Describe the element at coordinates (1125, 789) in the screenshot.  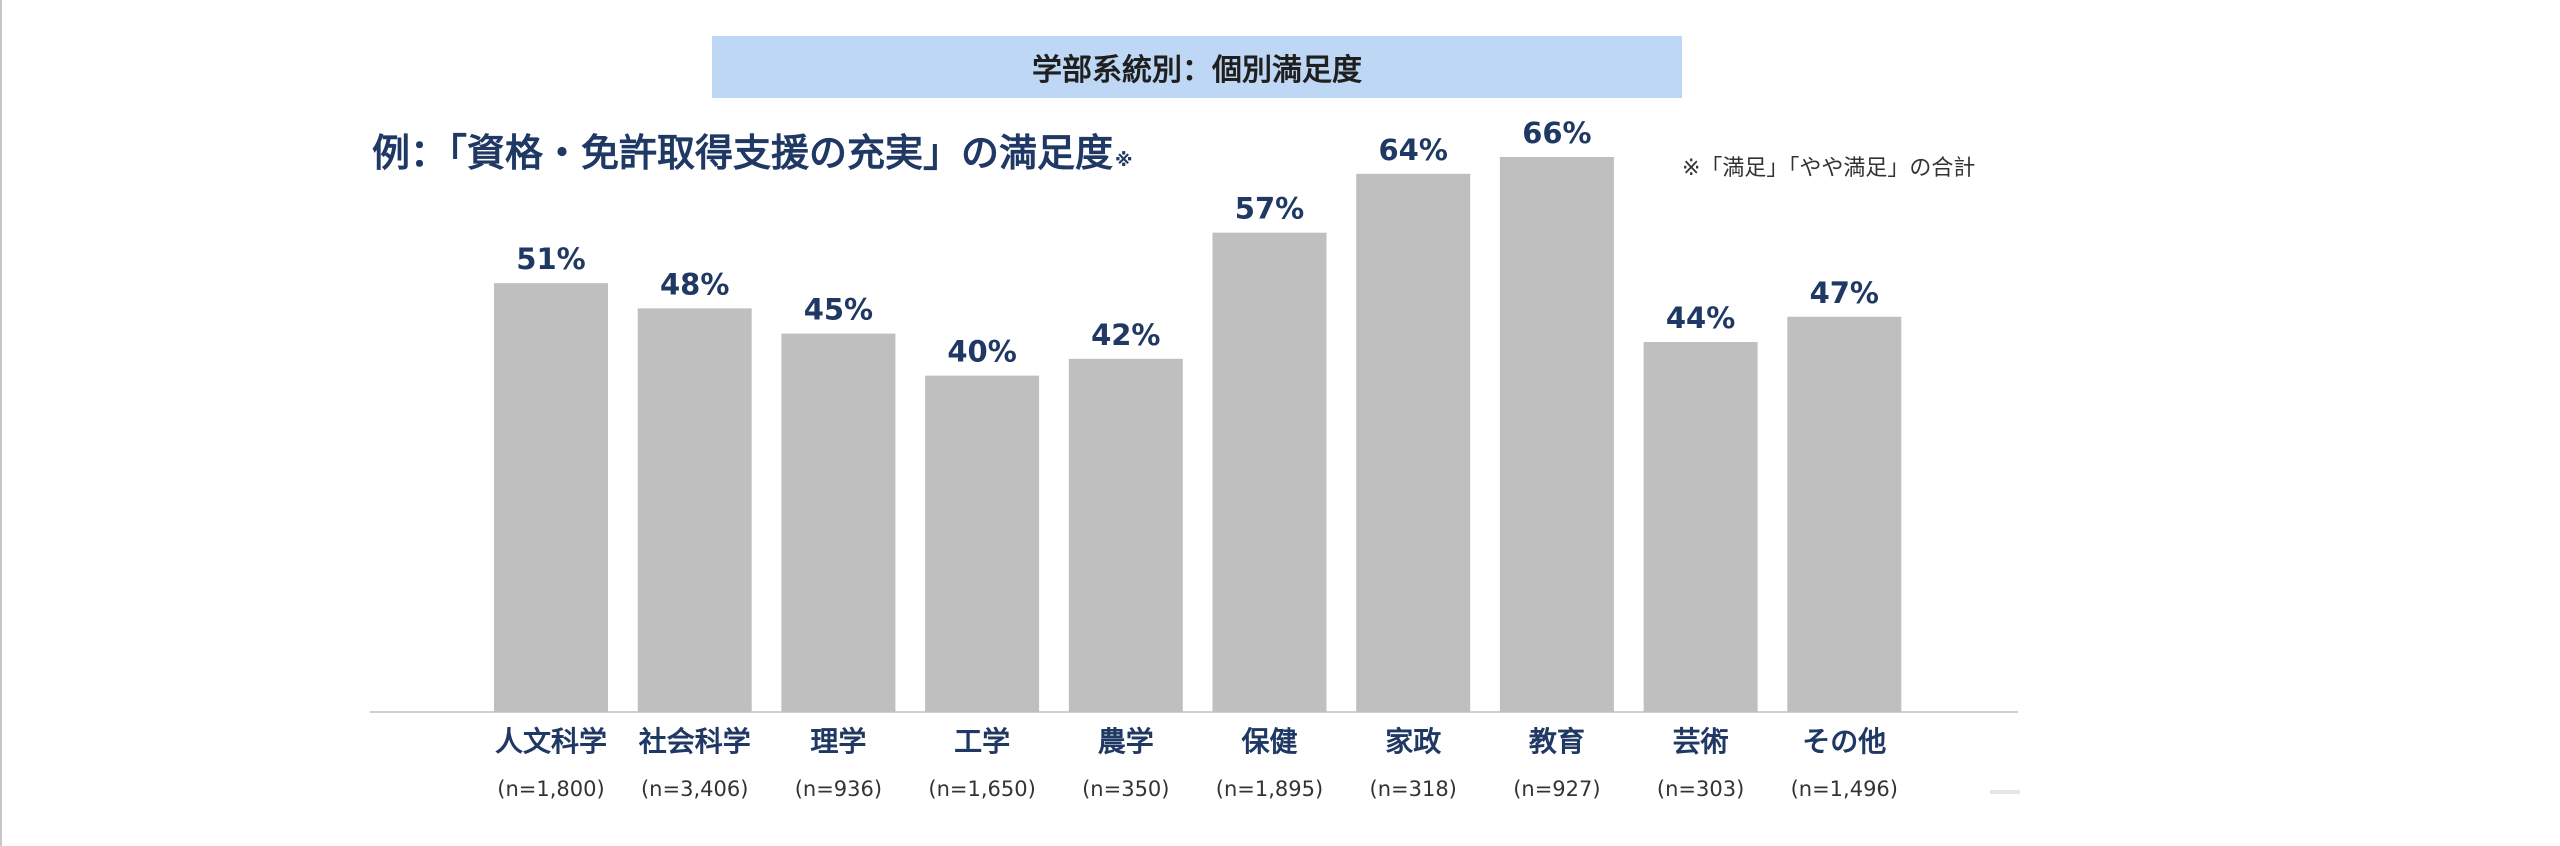
I see `sample-size-label: (n=350)` at that location.